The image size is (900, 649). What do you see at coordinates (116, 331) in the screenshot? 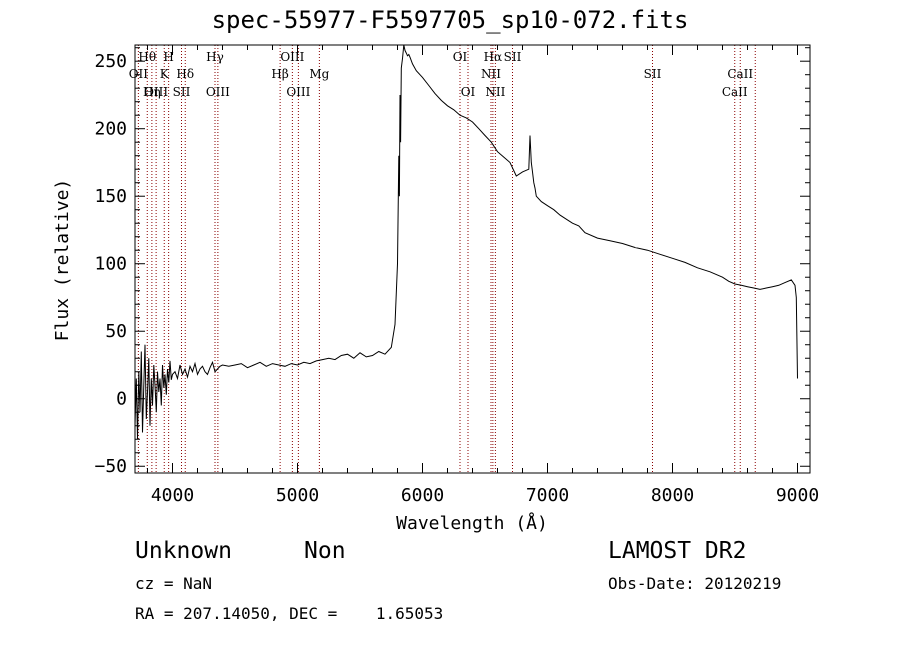
I see `y-tick-label: 50` at bounding box center [116, 331].